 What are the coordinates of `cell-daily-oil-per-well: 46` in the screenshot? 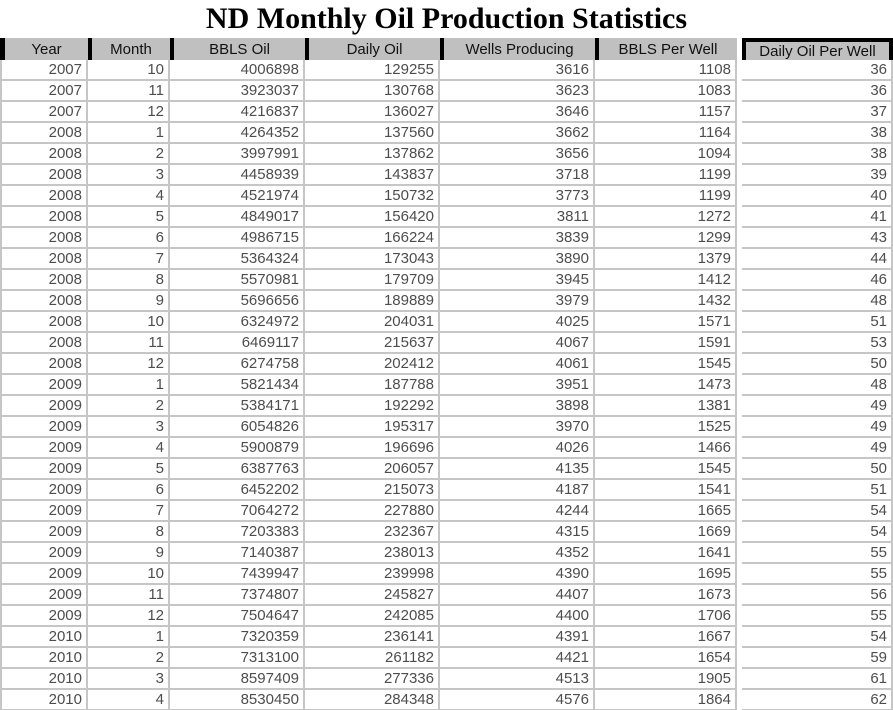 It's located at (817, 280).